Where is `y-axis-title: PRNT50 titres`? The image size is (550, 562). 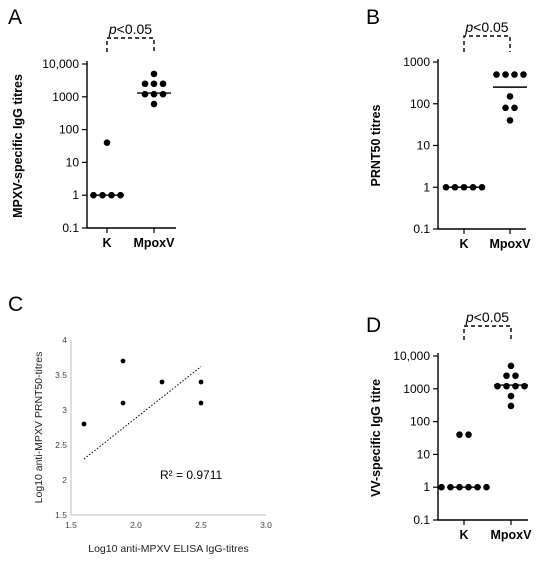 y-axis-title: PRNT50 titres is located at coordinates (376, 145).